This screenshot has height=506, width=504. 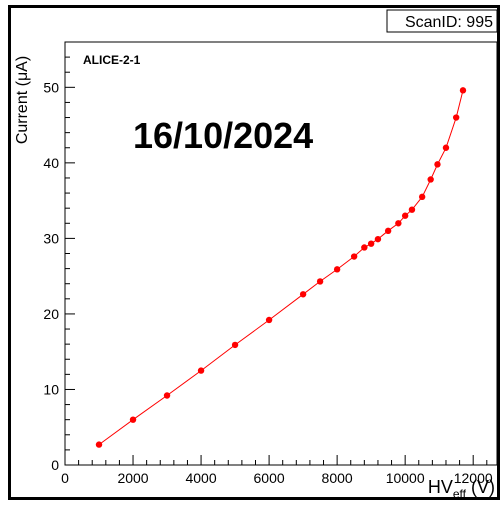 What do you see at coordinates (51, 314) in the screenshot?
I see `y-tick-label: 20` at bounding box center [51, 314].